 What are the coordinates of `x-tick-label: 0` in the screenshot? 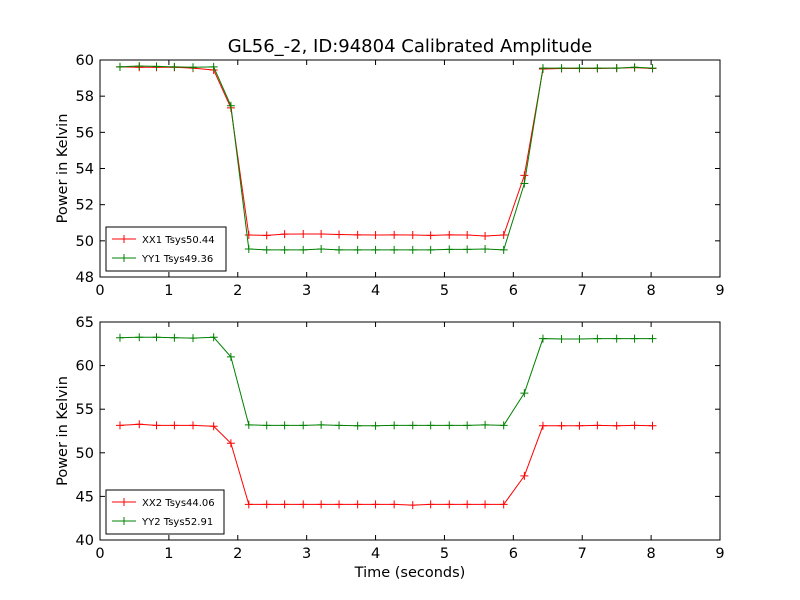 It's located at (99, 291).